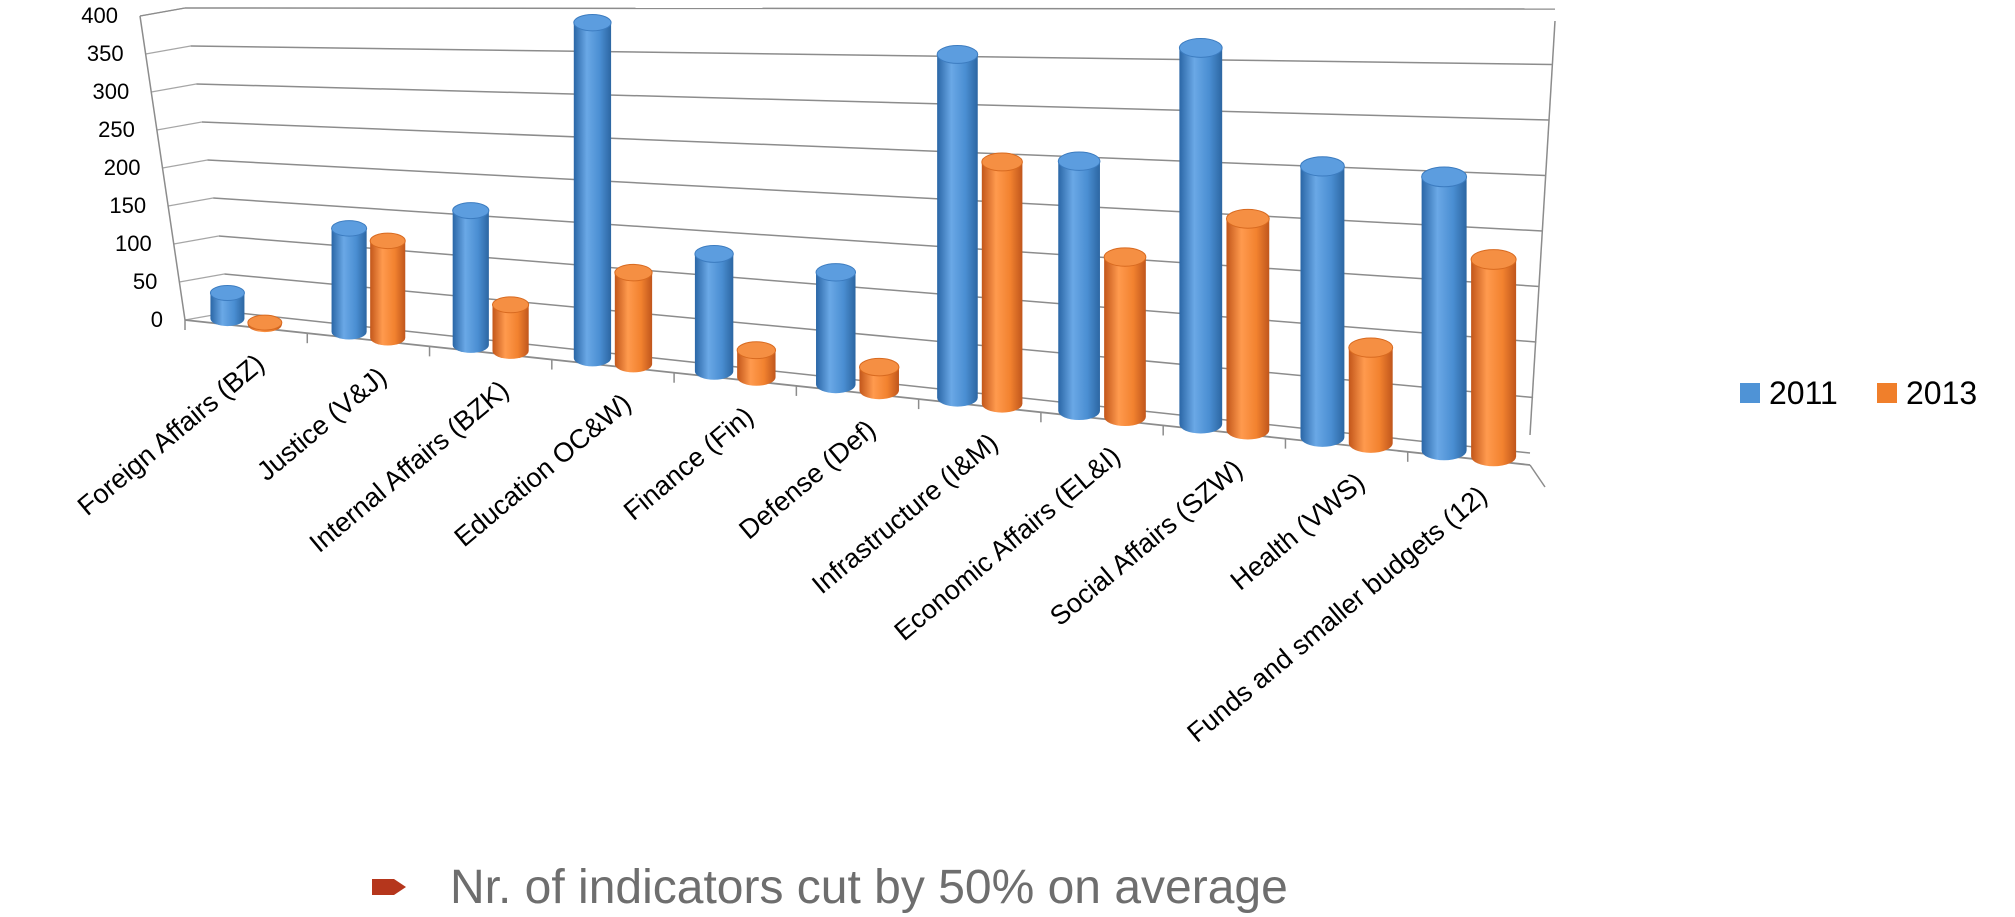 This screenshot has height=917, width=2015. What do you see at coordinates (1858, 393) in the screenshot?
I see `legend: 2011 2013` at bounding box center [1858, 393].